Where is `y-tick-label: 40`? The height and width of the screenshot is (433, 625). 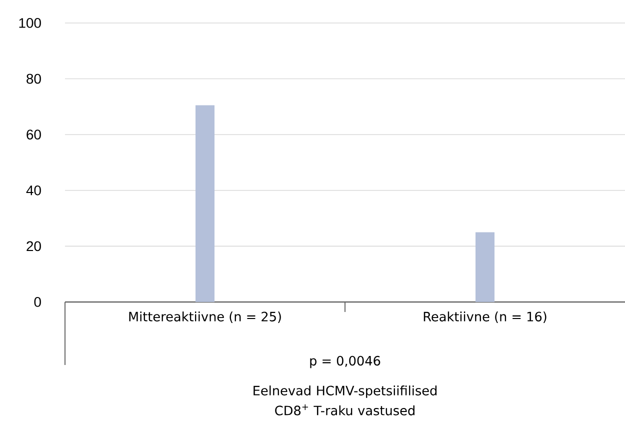
y-tick-label: 40 is located at coordinates (33, 190).